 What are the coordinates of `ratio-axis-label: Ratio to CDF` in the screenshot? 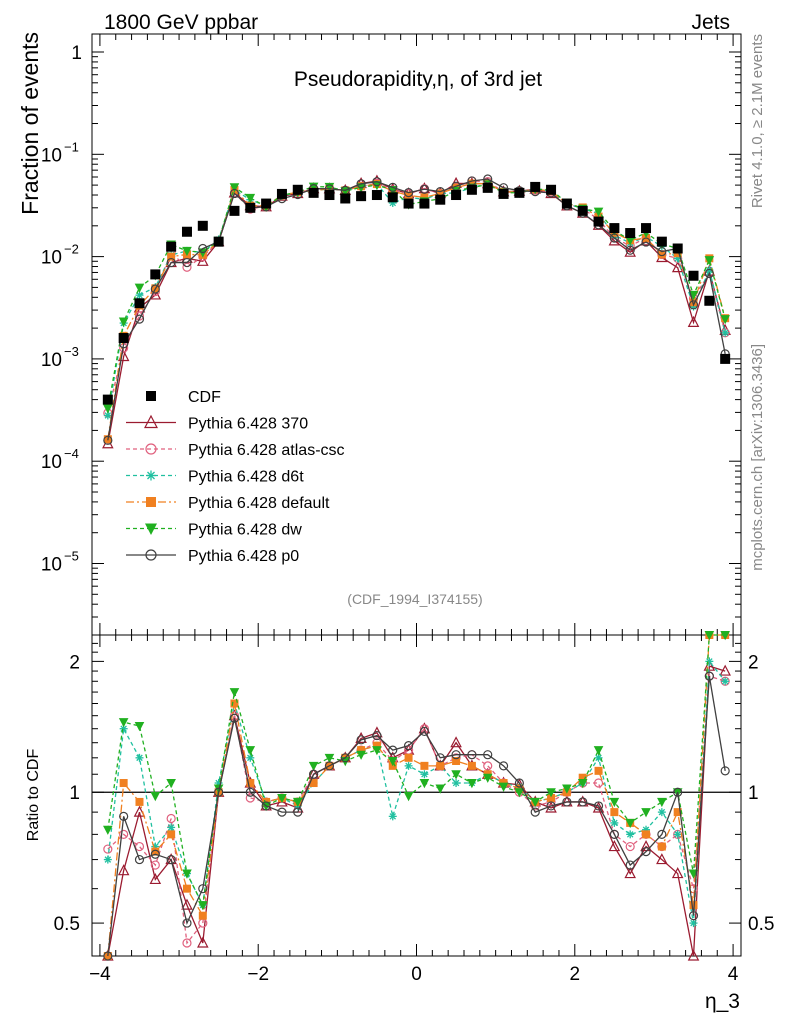 It's located at (33, 795).